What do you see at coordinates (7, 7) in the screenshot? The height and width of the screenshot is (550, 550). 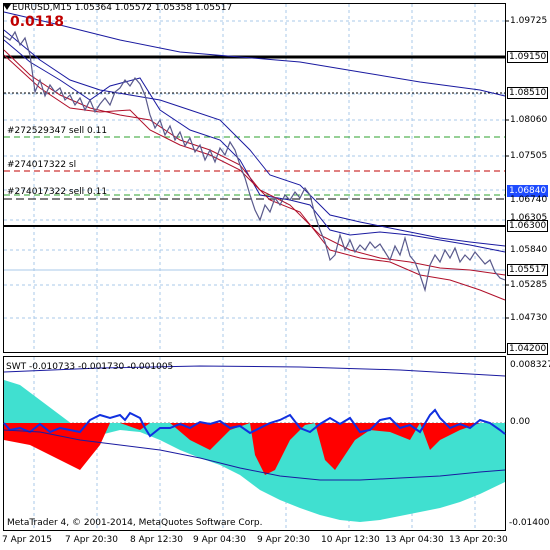 I see `dropdown-arrow-icon` at bounding box center [7, 7].